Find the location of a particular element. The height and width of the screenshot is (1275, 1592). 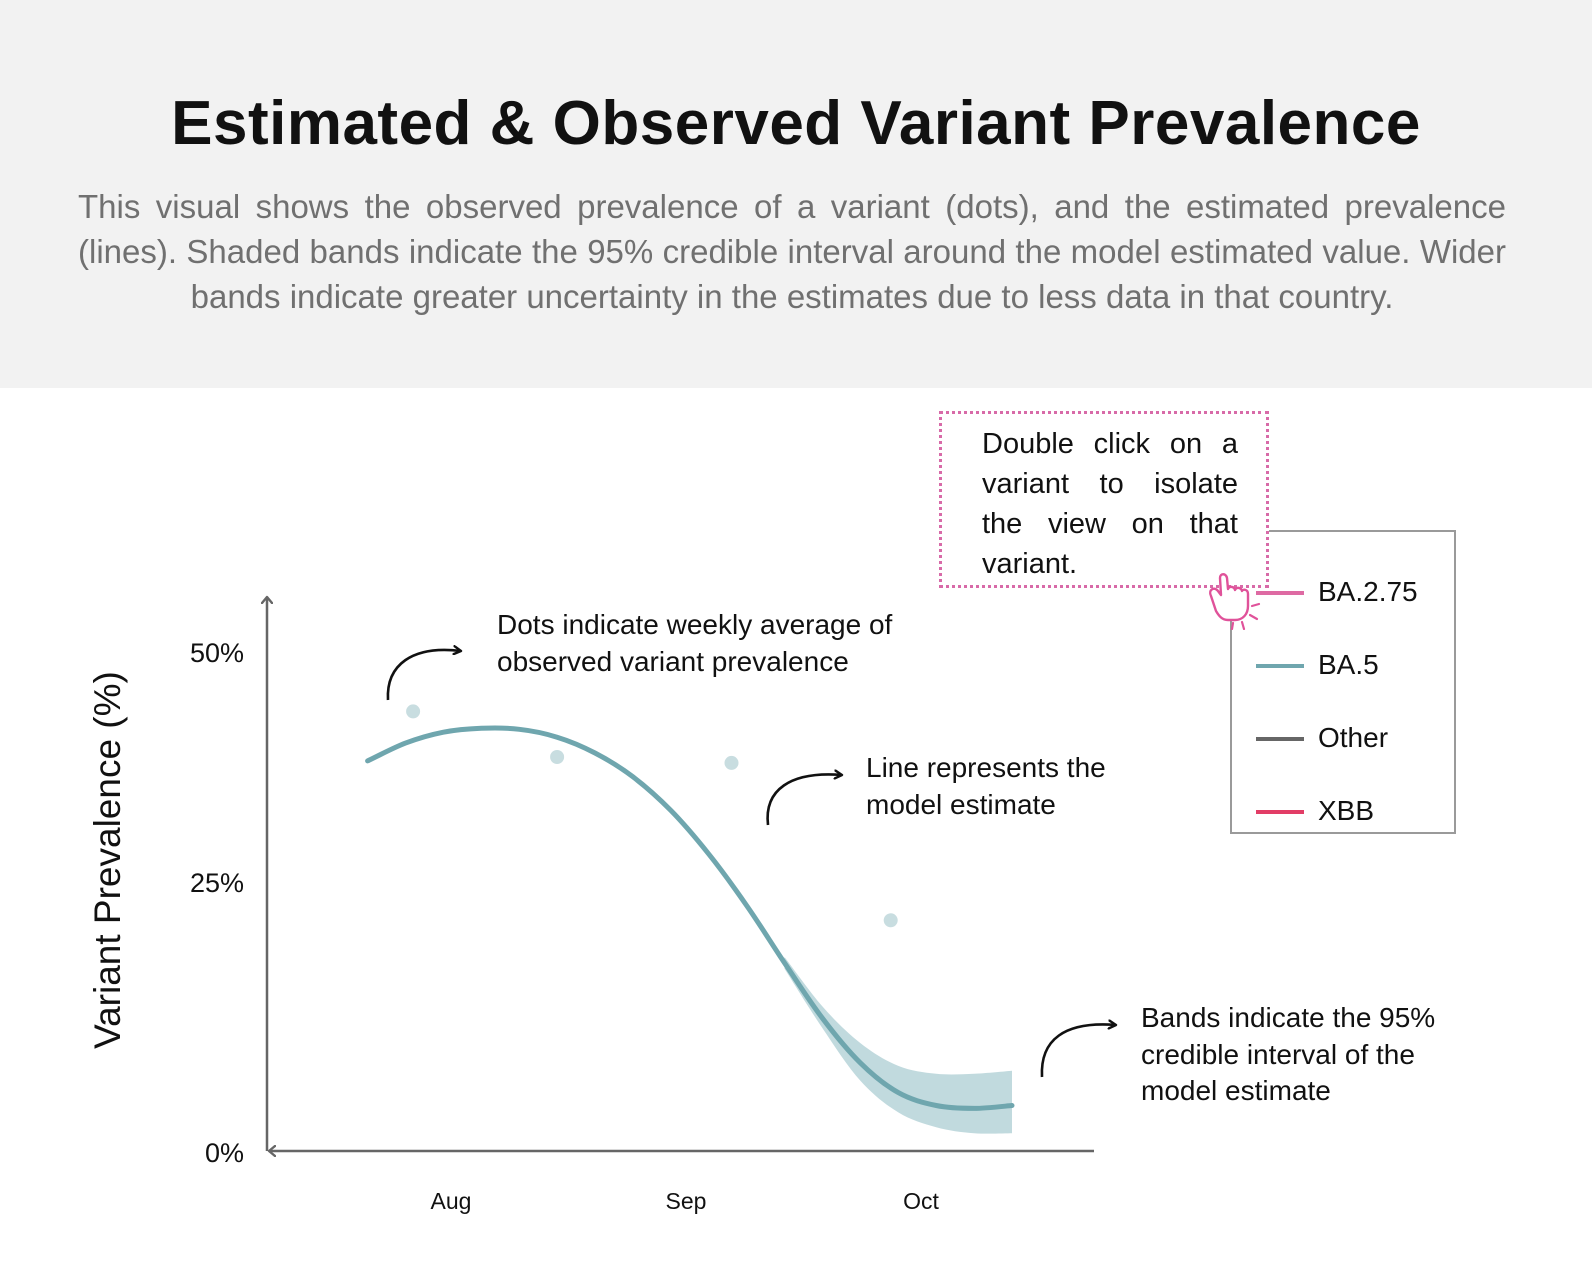

annotation-bands-line3: model estimate is located at coordinates (1236, 1090).